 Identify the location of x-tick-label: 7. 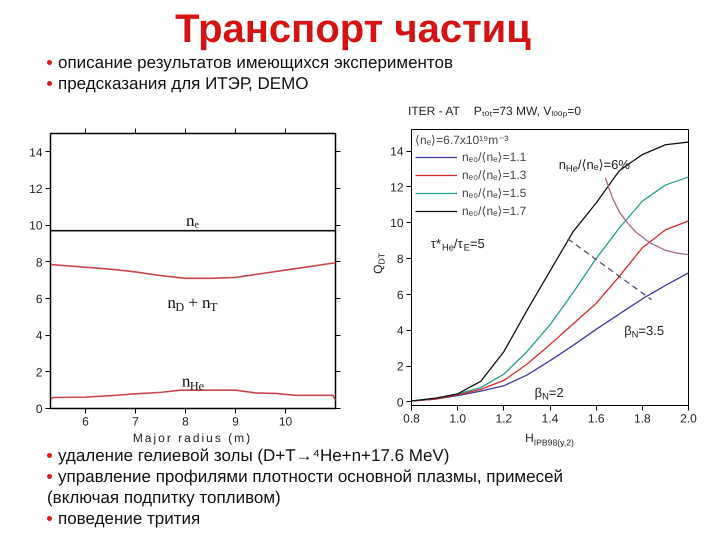
(136, 421).